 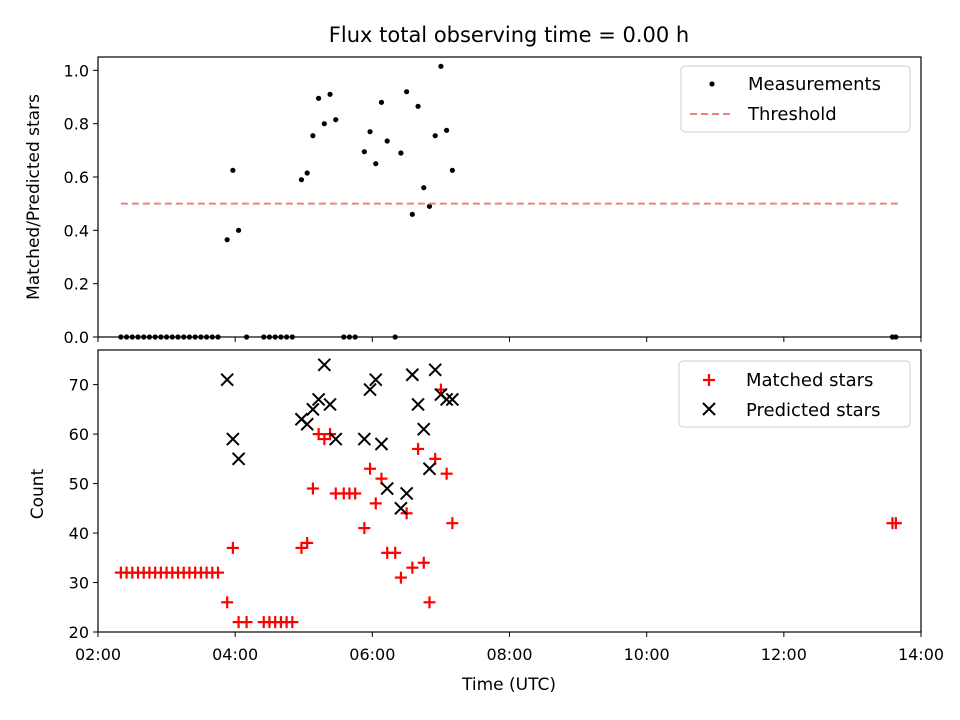 What do you see at coordinates (79, 484) in the screenshot?
I see `y-tick-label: 50` at bounding box center [79, 484].